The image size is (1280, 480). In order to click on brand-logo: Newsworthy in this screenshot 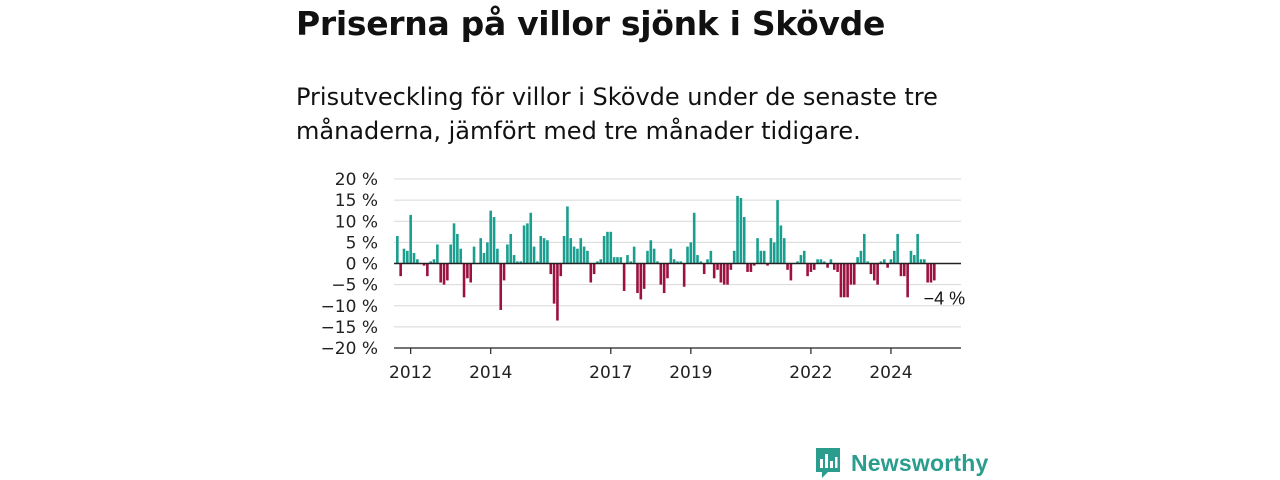, I will do `click(901, 463)`.